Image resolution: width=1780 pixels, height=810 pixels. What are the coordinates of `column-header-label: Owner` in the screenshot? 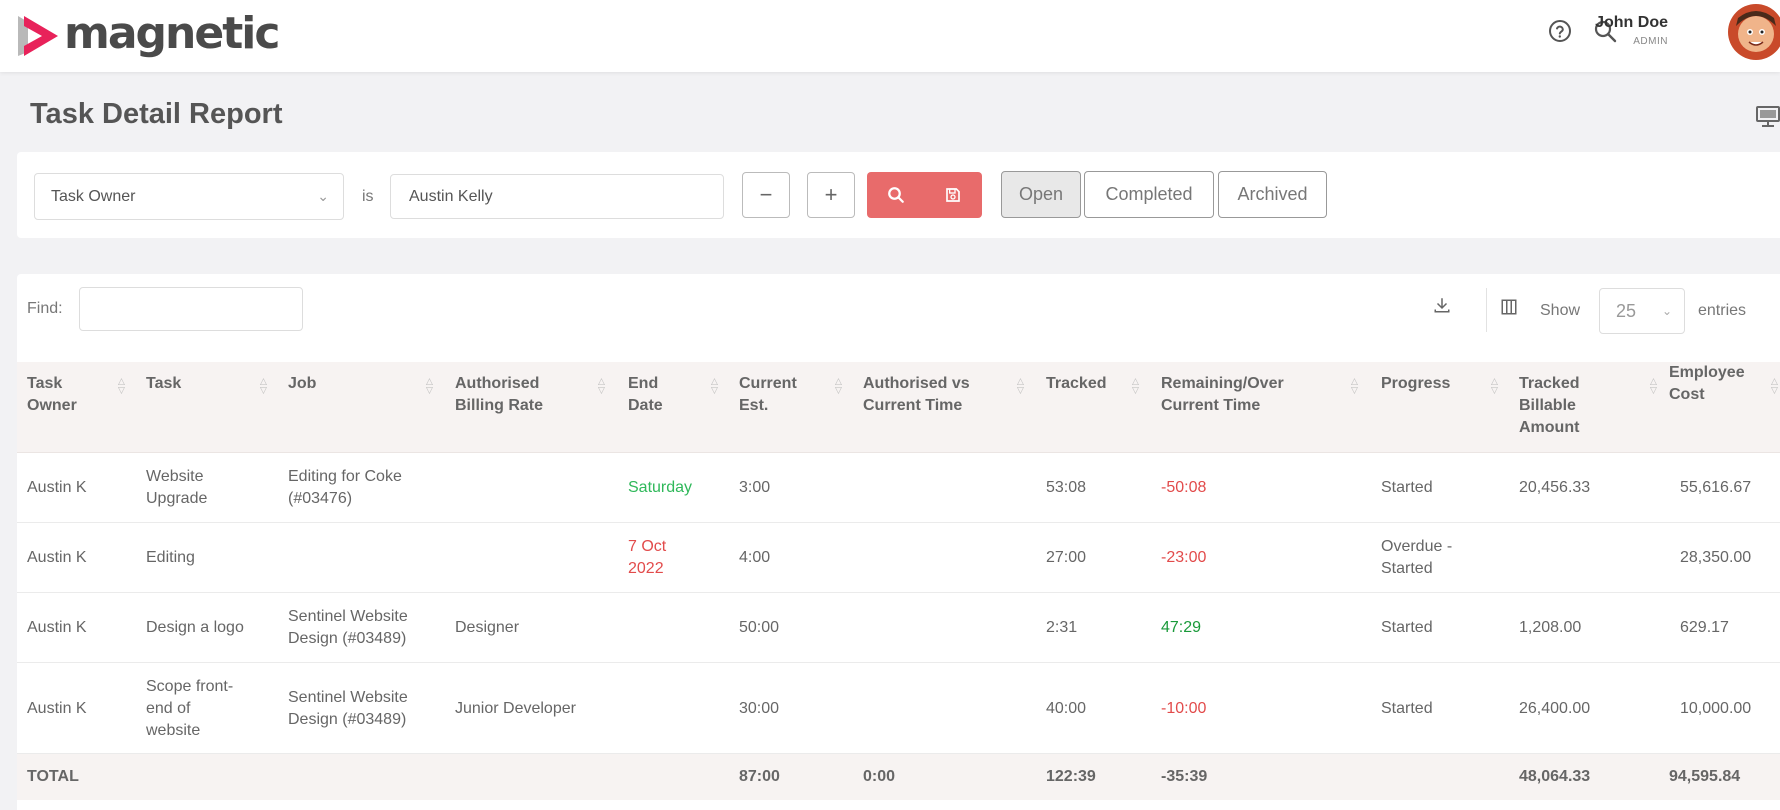 It's located at (52, 405).